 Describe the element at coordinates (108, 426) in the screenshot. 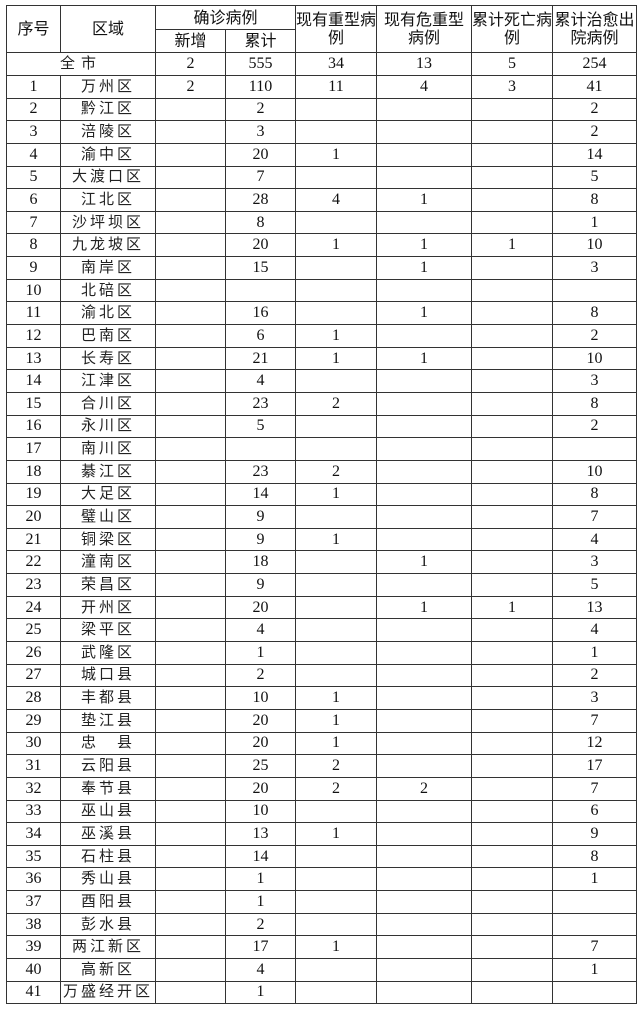

I see `cell-region: 永川区` at that location.